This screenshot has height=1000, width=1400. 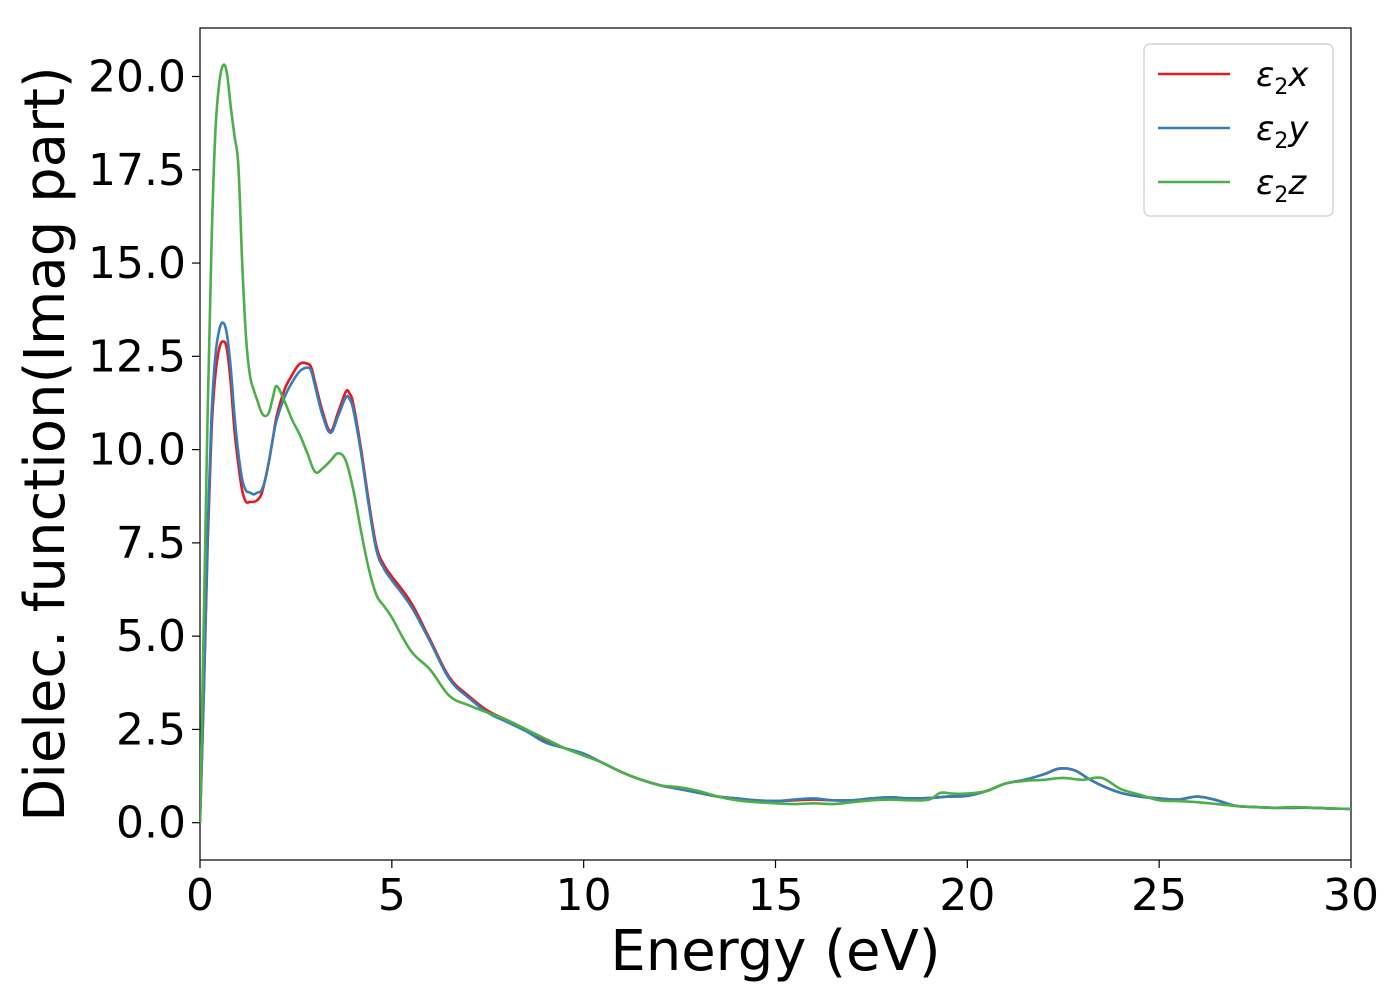 I want to click on x-tick-label: 20, so click(x=967, y=895).